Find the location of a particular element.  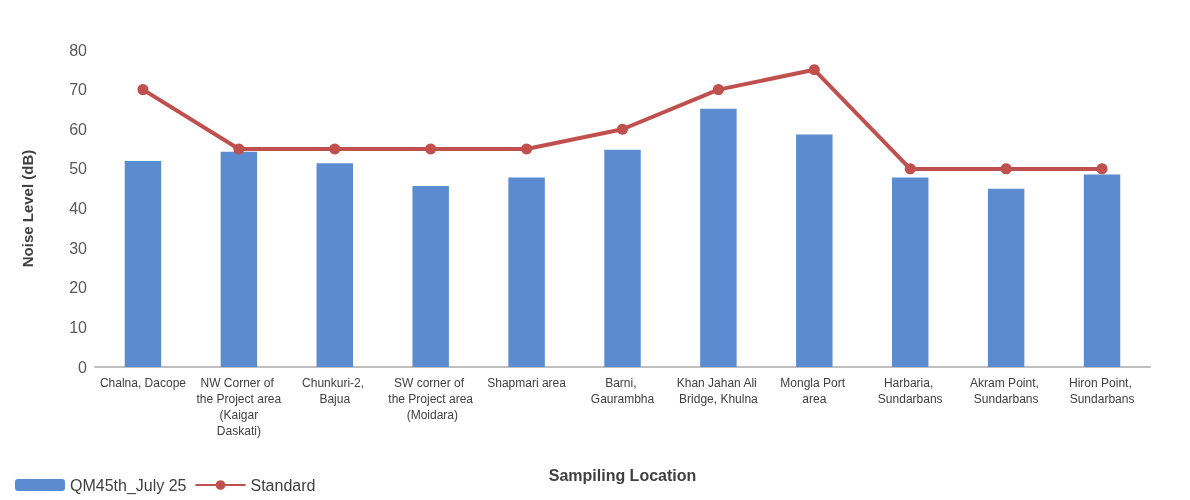

y-tick-label: 50 is located at coordinates (78, 169).